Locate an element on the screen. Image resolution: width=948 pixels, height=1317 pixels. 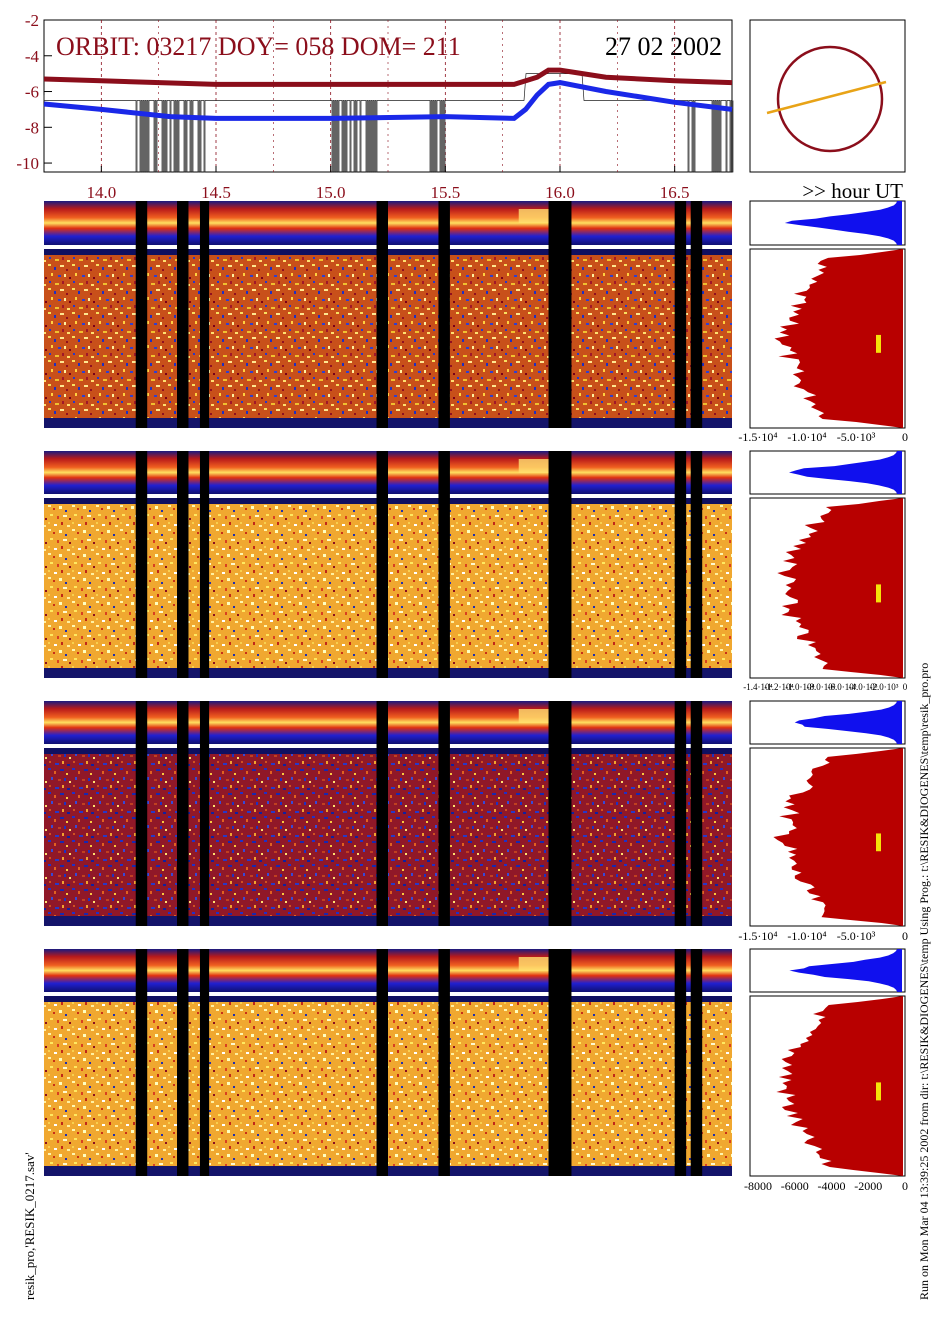
hour-ut-label: >> hour UT is located at coordinates (852, 191).